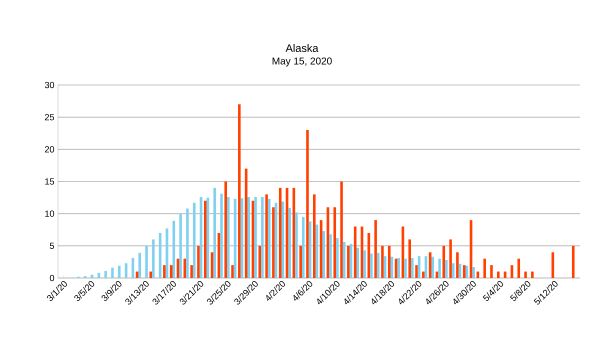  Describe the element at coordinates (52, 278) in the screenshot. I see `y-tick-label: 0` at that location.